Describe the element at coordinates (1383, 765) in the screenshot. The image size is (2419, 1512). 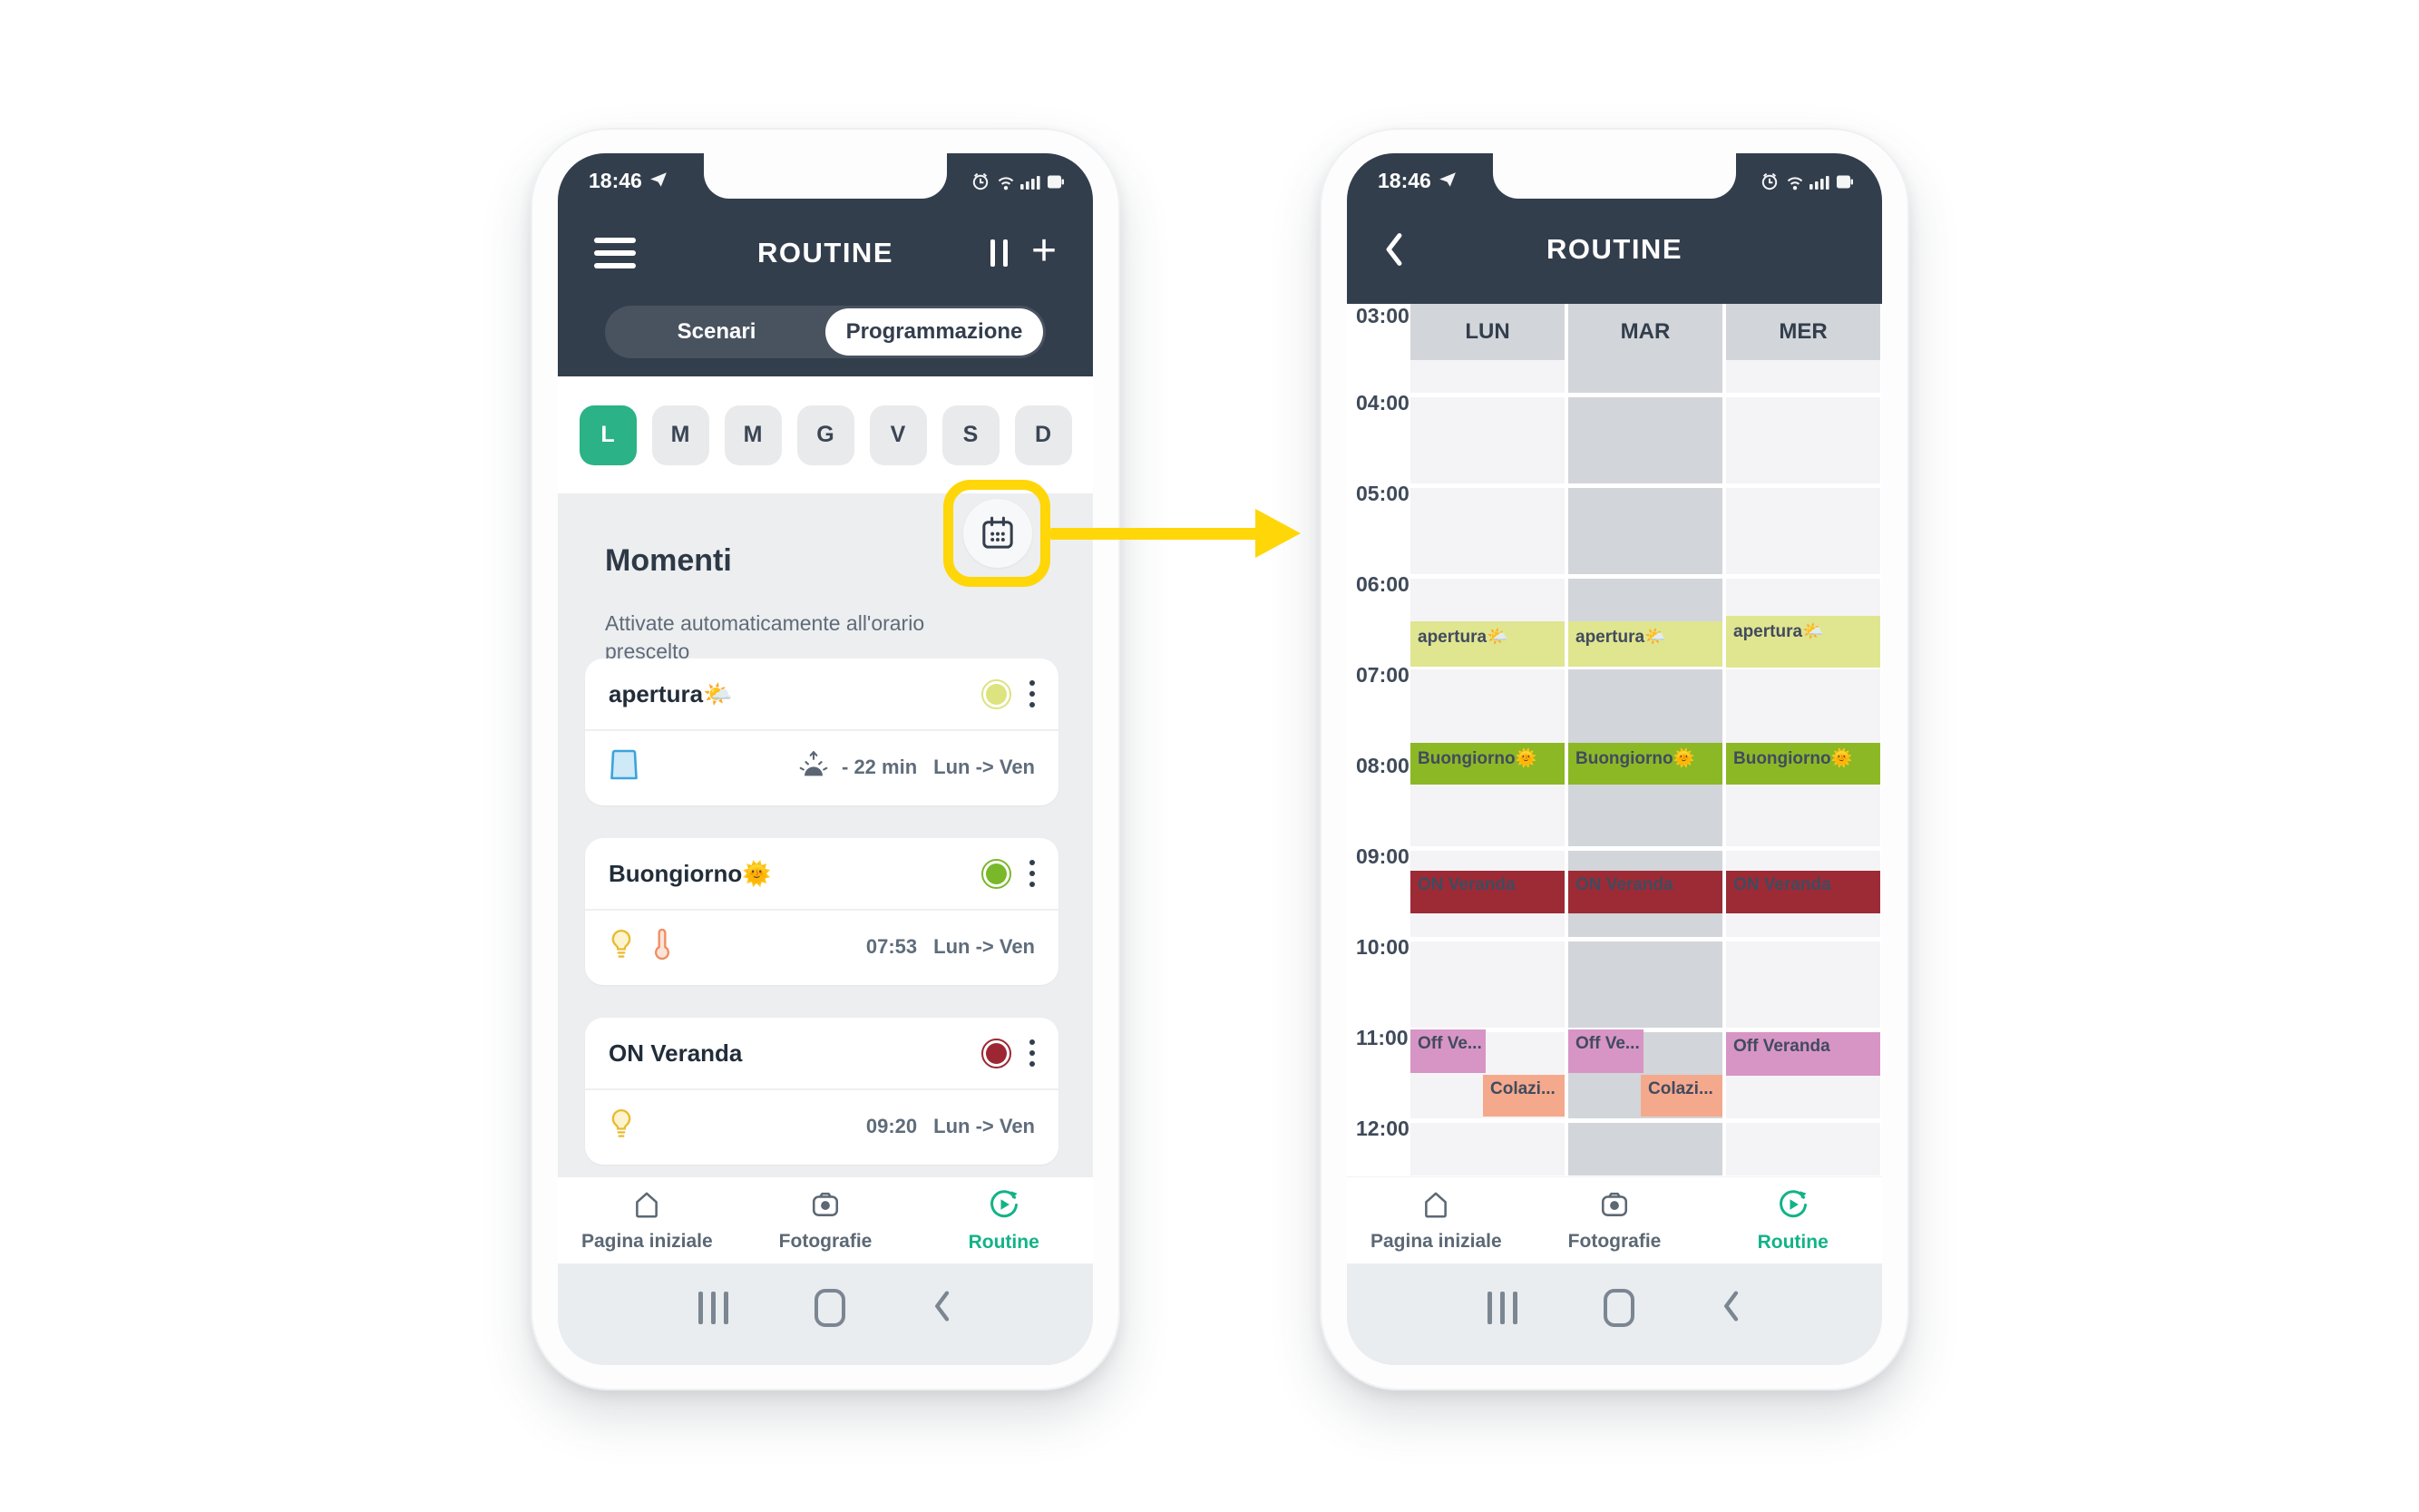
I see `hour-label: 08:00` at that location.